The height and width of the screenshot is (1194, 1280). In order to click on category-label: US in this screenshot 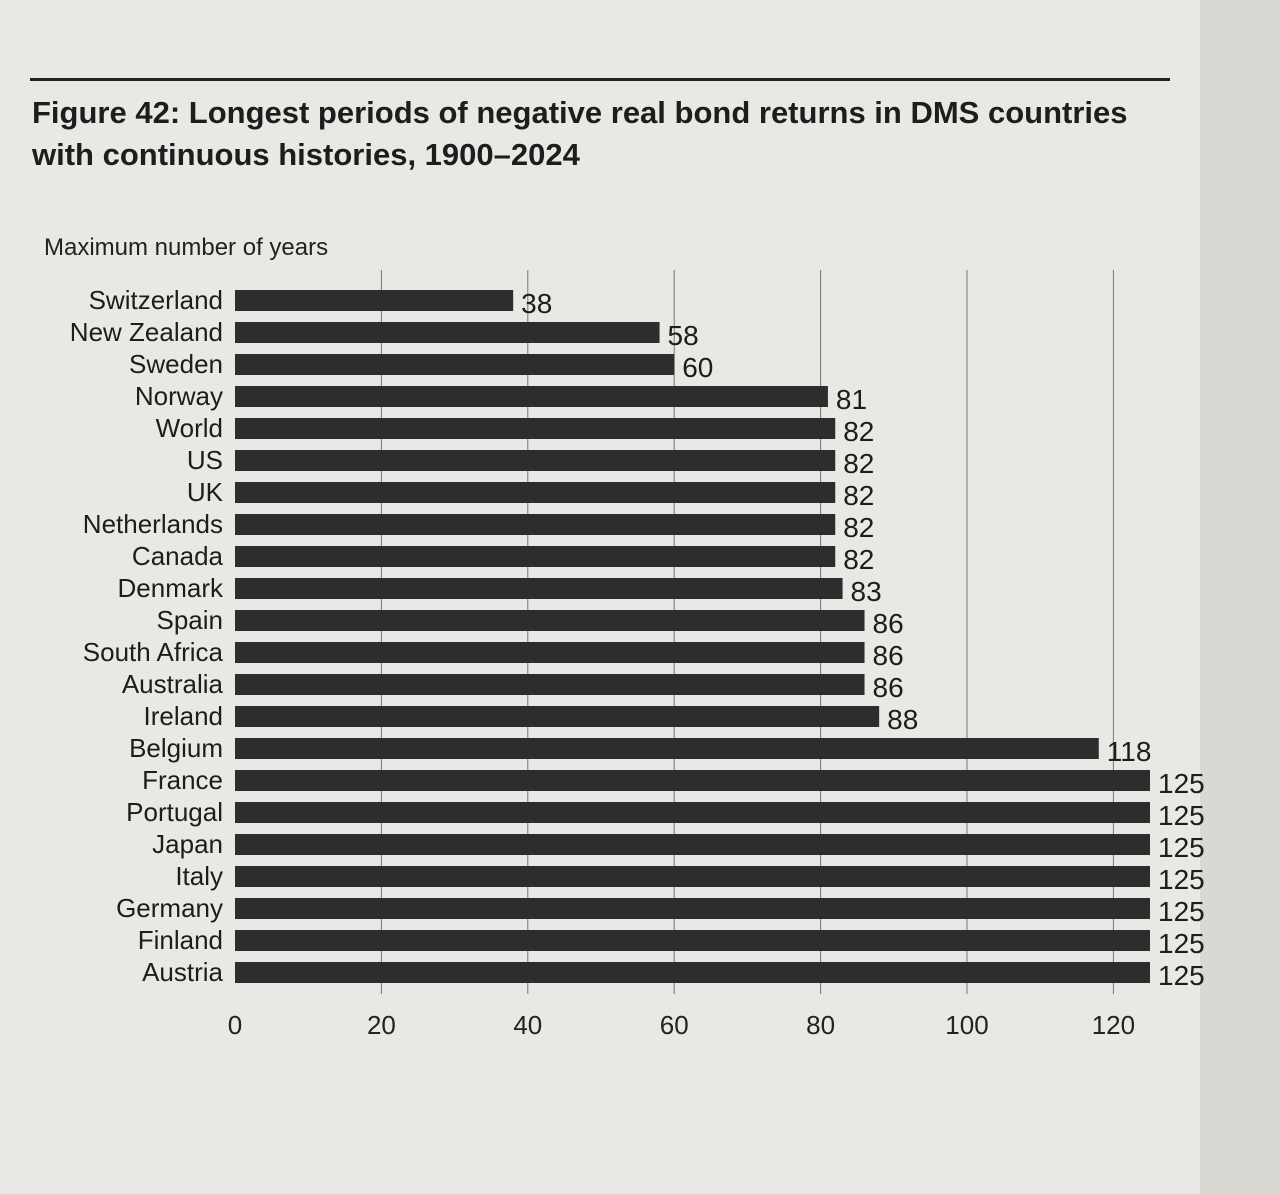, I will do `click(205, 460)`.